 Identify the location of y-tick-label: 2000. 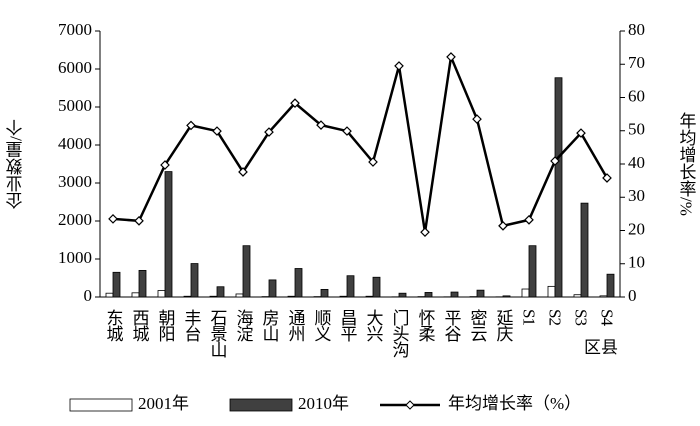
(75, 219).